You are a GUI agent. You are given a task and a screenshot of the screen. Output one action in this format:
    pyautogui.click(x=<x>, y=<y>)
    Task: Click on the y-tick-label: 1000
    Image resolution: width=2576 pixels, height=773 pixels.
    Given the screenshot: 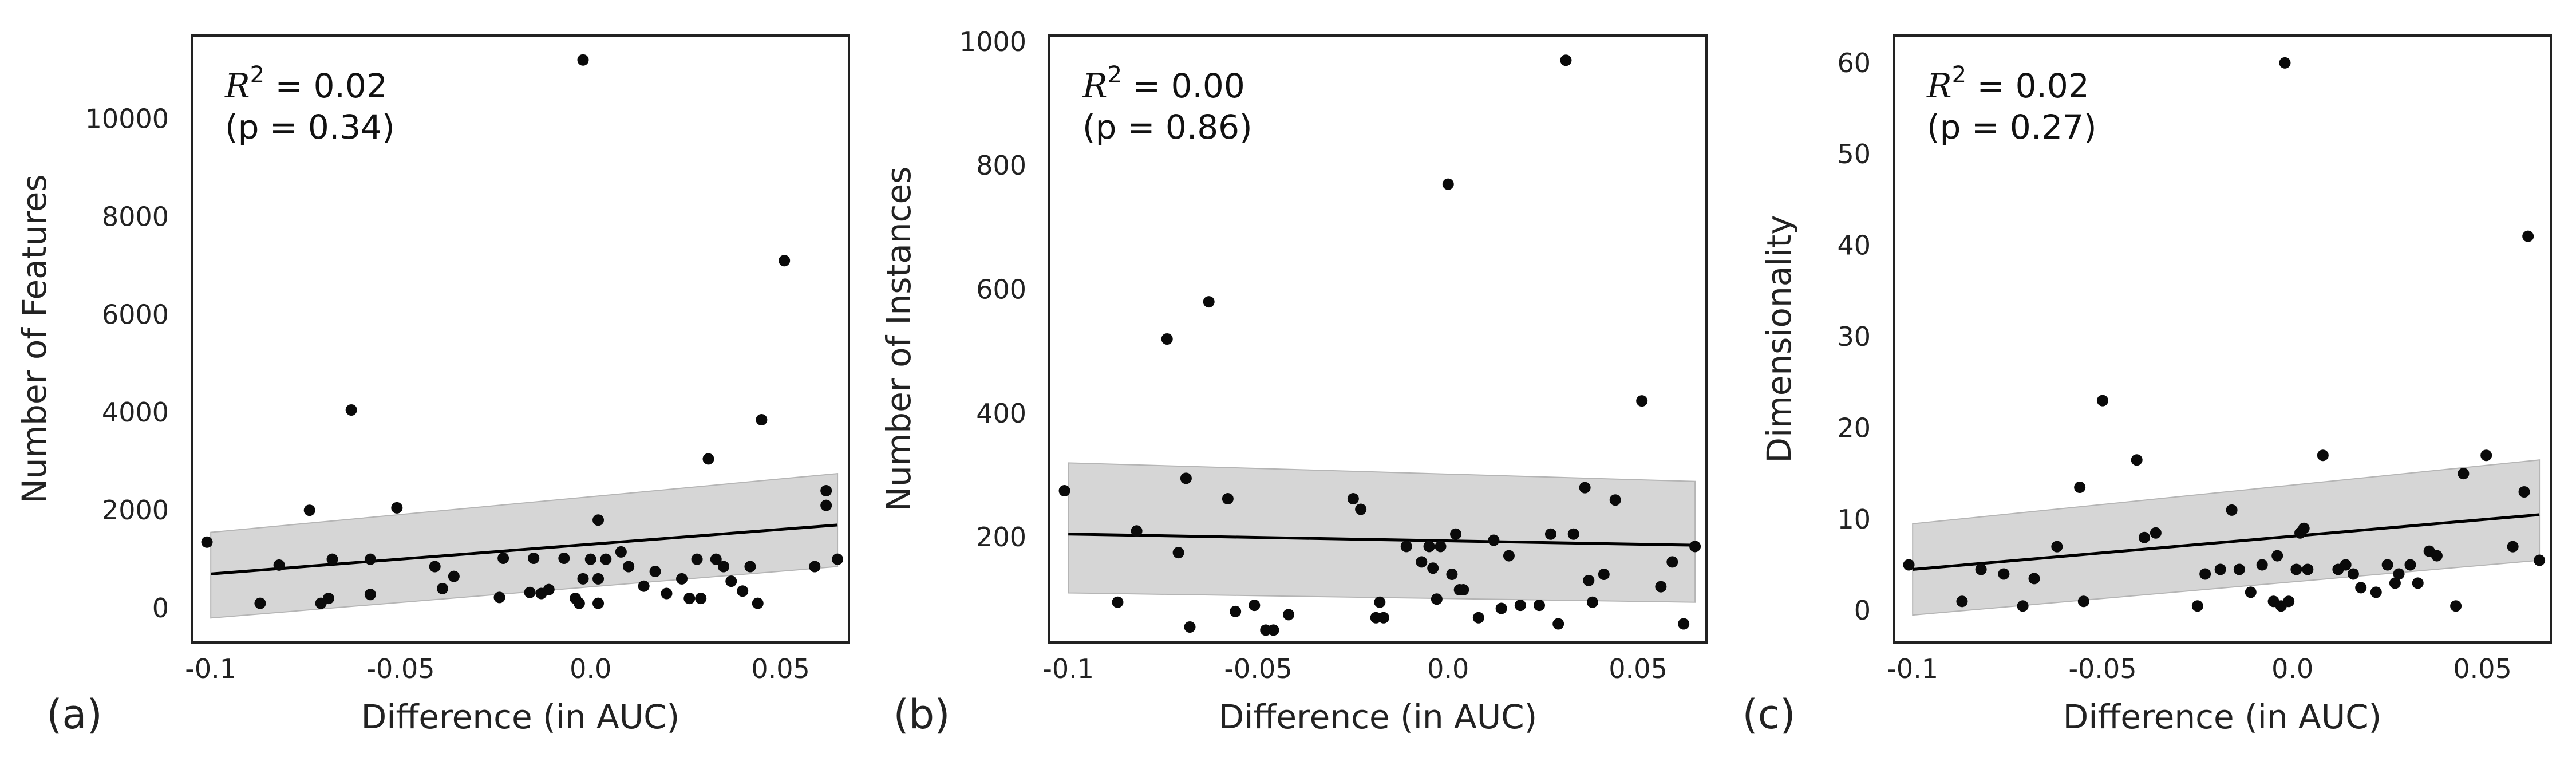 What is the action you would take?
    pyautogui.click(x=992, y=41)
    